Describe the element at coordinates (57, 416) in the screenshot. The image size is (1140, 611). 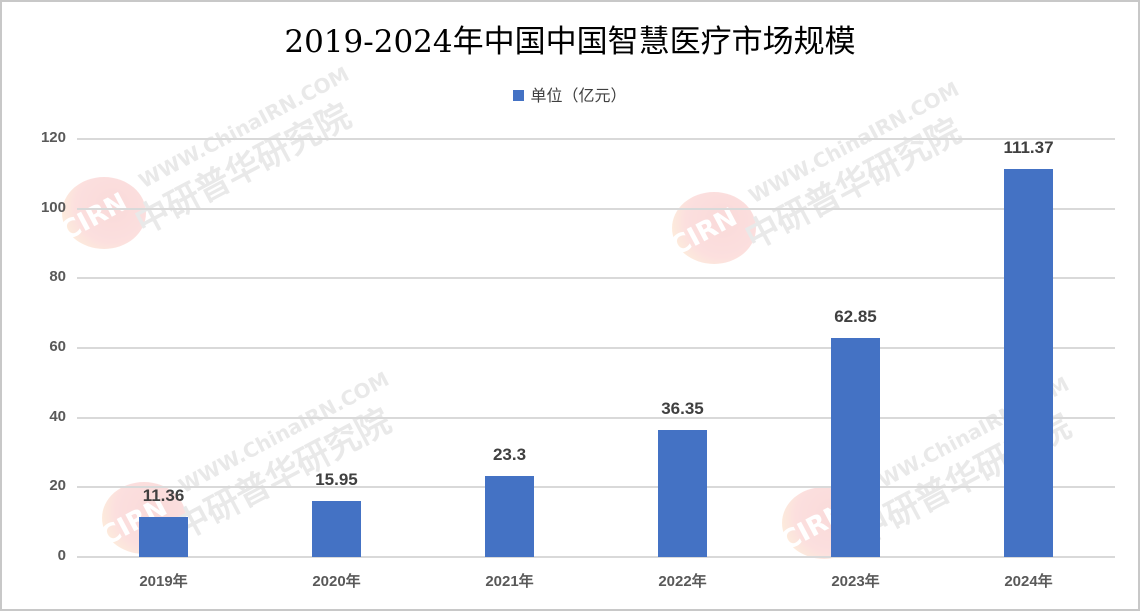
I see `y-axis-tick-label: 40` at that location.